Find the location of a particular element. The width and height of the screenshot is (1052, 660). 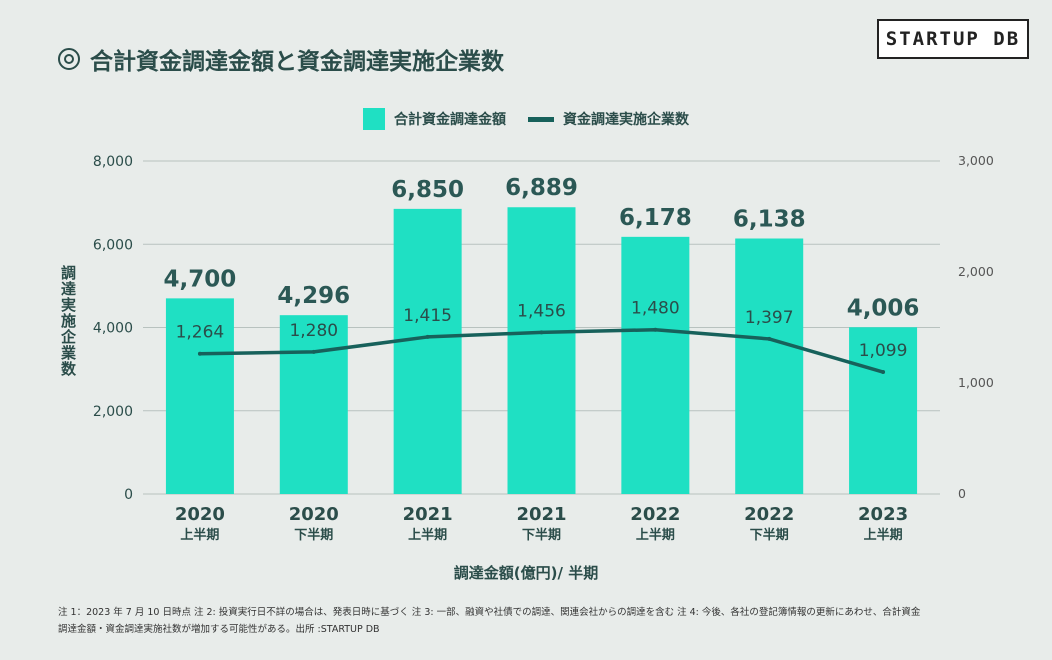

line-value-label: 1,264 is located at coordinates (200, 333).